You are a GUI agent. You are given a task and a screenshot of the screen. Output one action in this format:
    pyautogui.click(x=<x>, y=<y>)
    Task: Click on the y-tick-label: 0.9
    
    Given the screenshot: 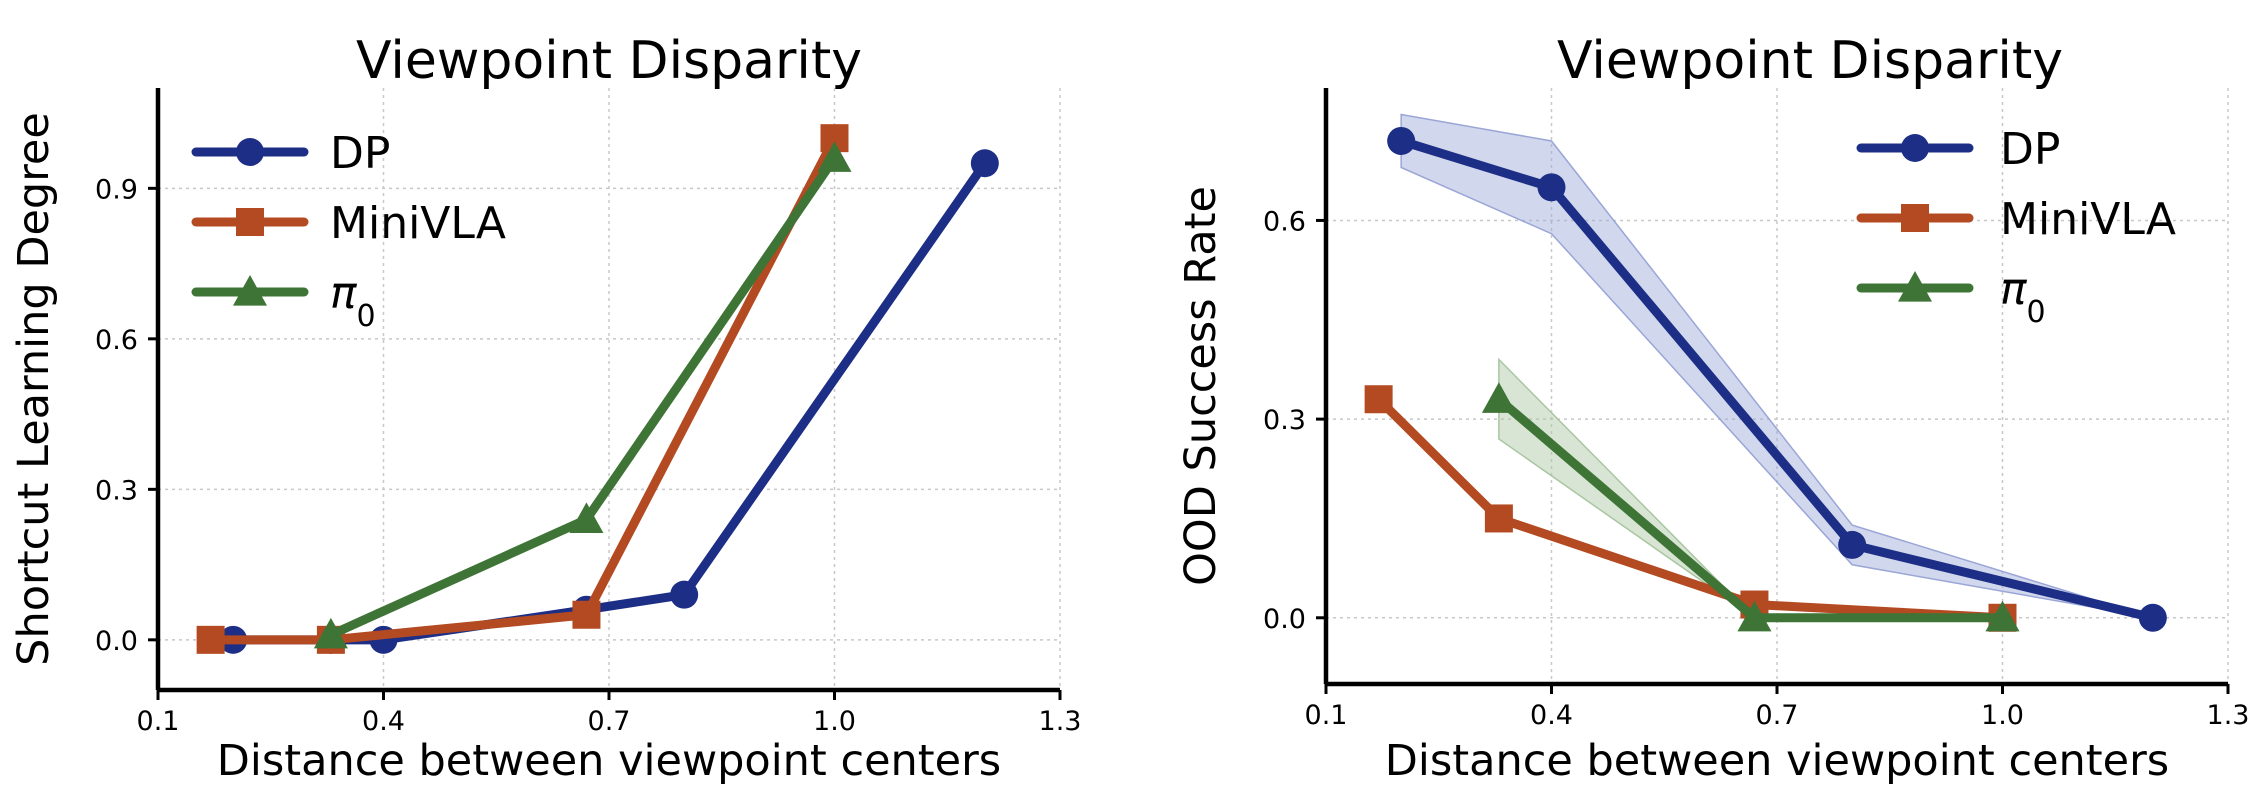 What is the action you would take?
    pyautogui.click(x=116, y=189)
    